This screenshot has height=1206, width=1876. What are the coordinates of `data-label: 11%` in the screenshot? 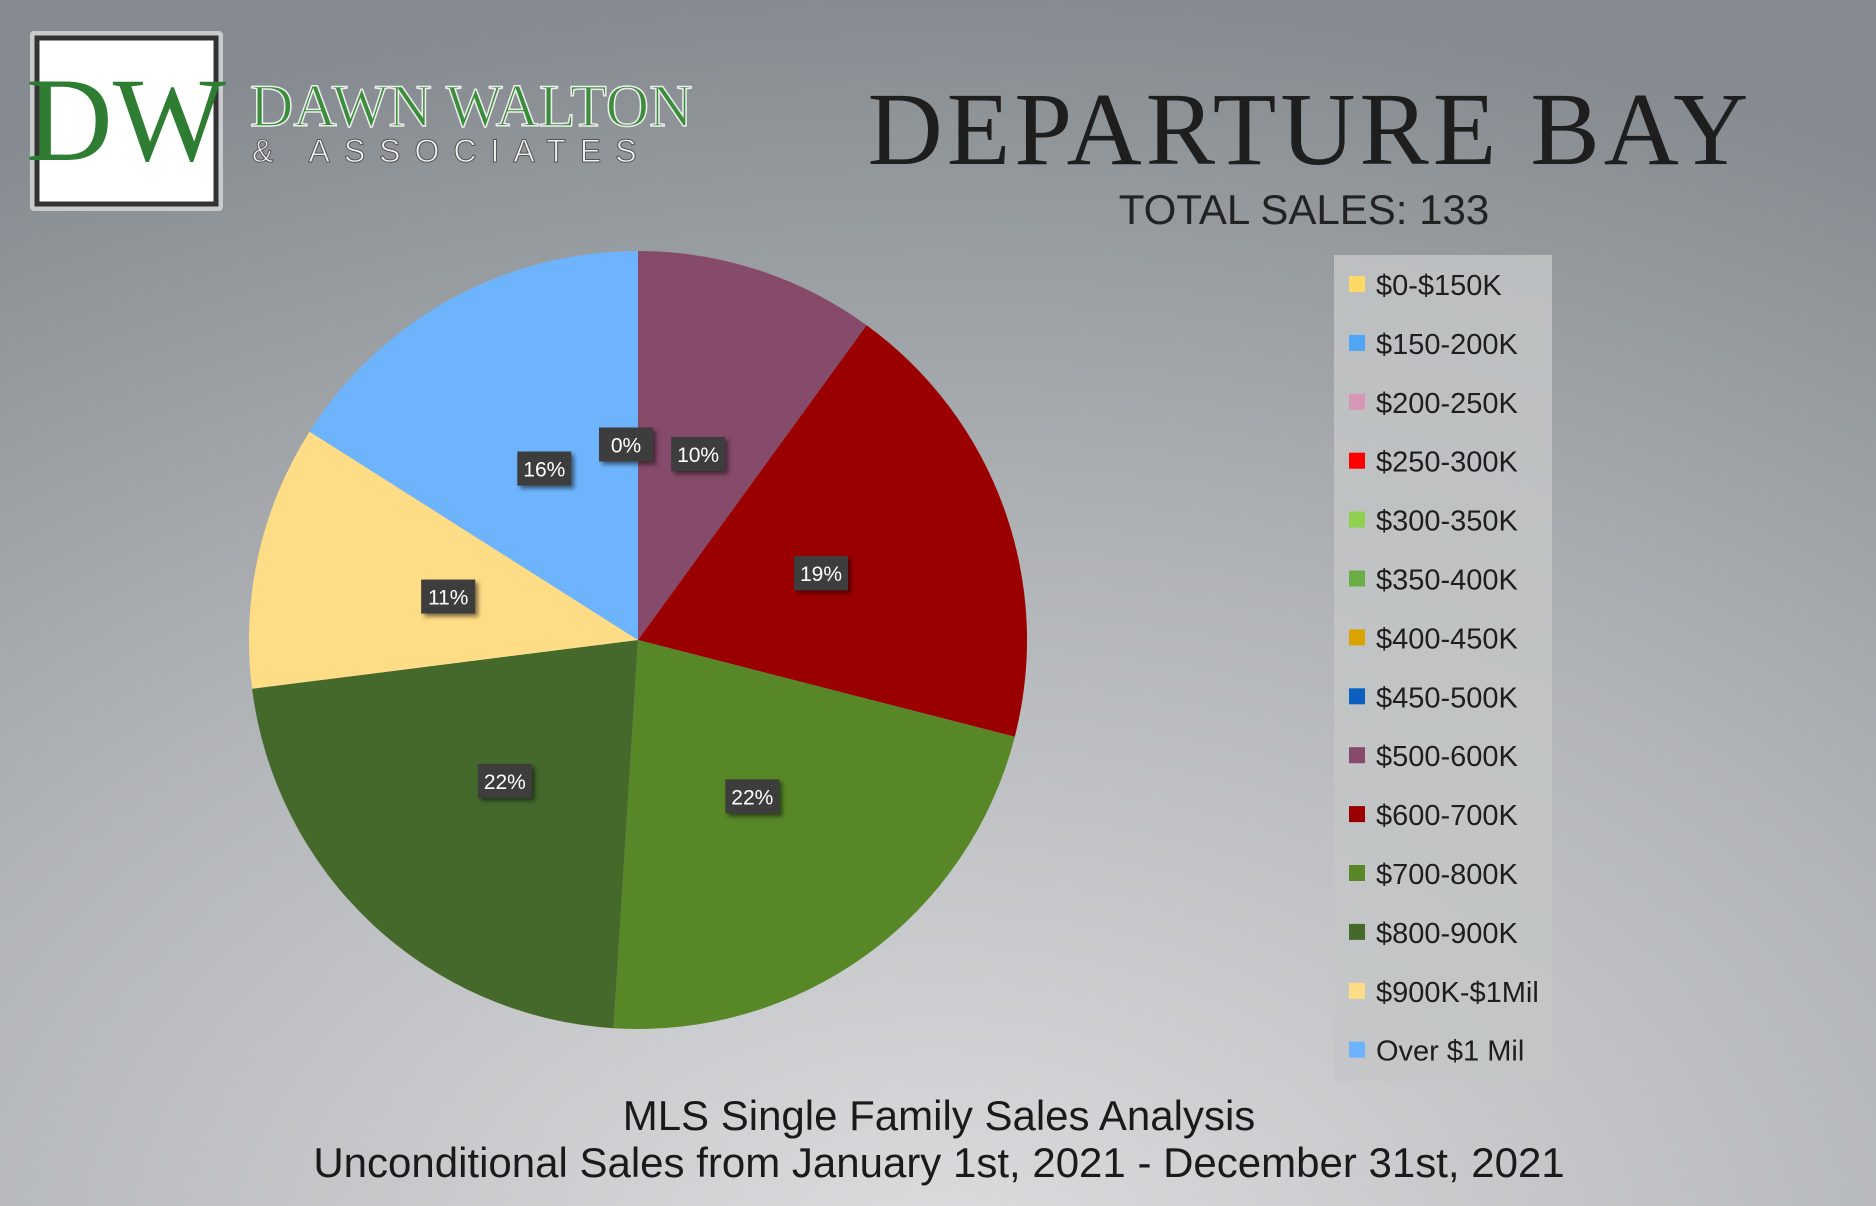 It's located at (448, 598).